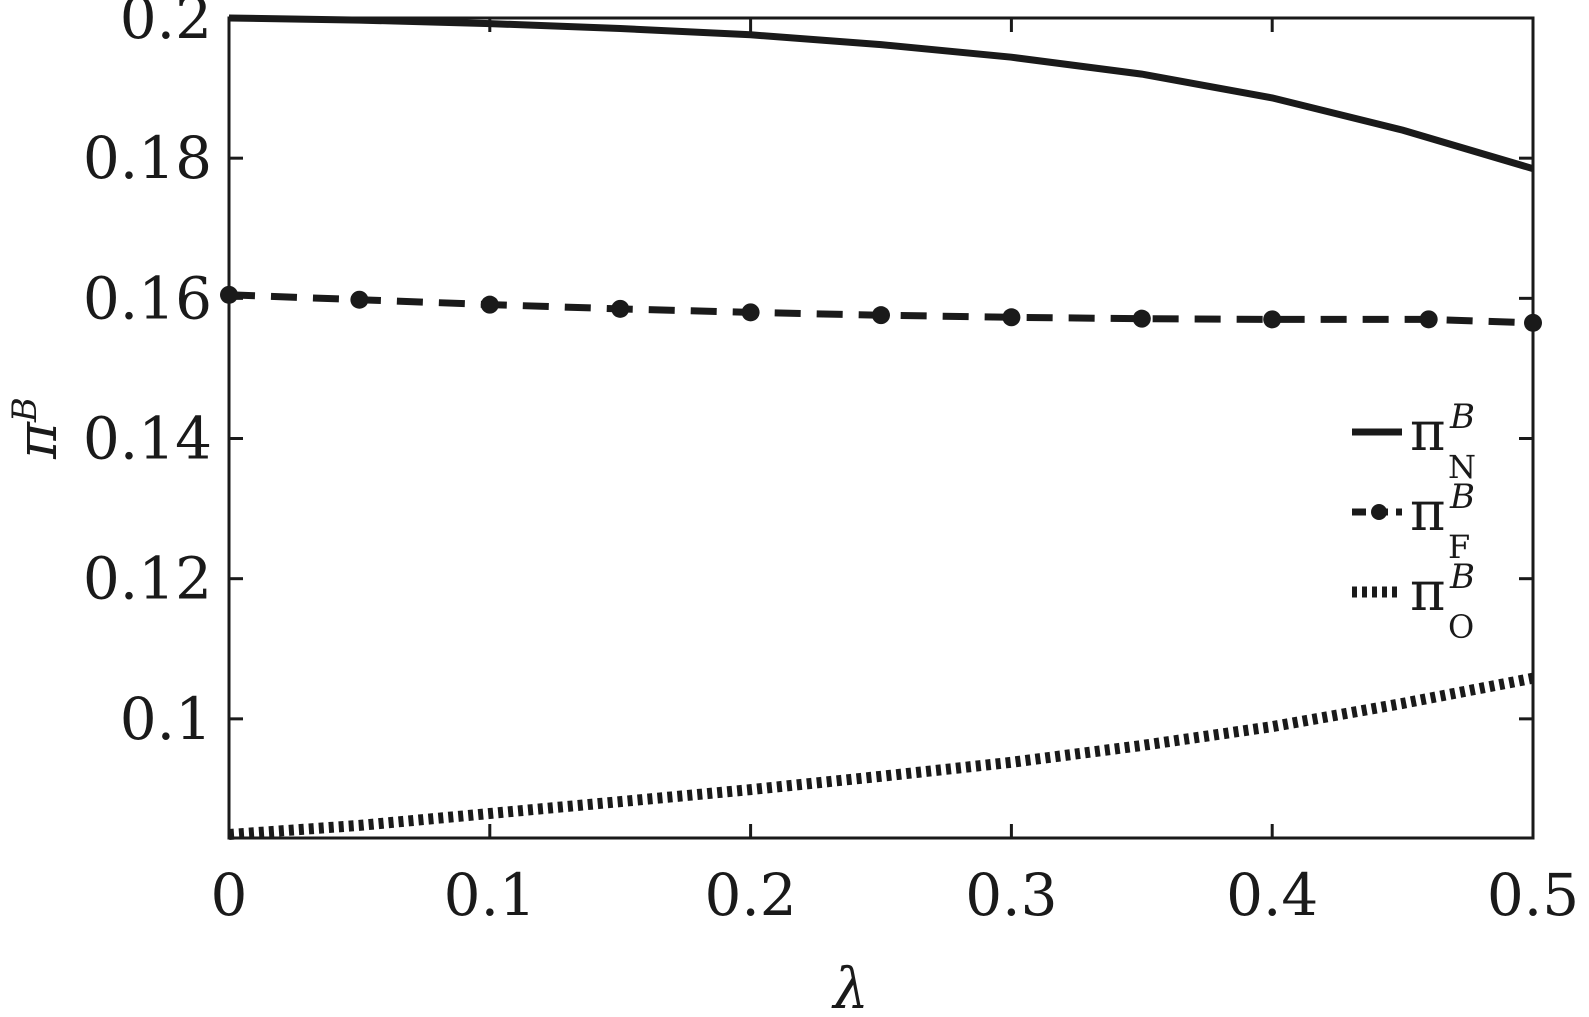 The image size is (1589, 1017). What do you see at coordinates (147, 298) in the screenshot?
I see `y-tick-label: 0.16` at bounding box center [147, 298].